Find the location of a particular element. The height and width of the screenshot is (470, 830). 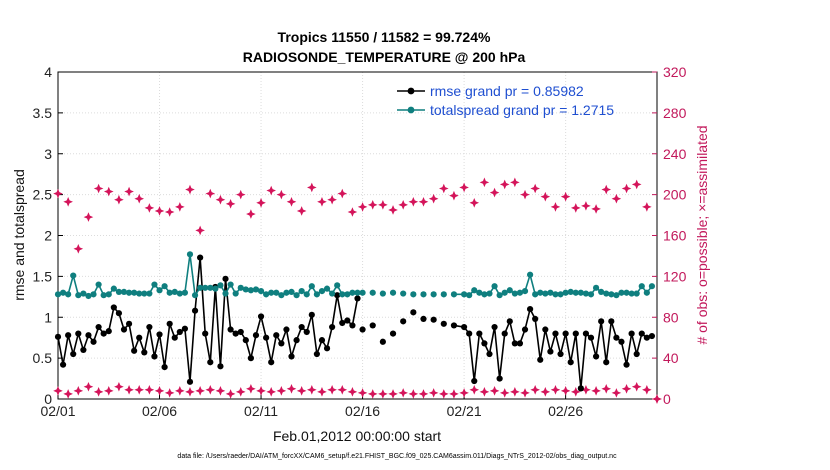

legend-spread-marker is located at coordinates (411, 110).